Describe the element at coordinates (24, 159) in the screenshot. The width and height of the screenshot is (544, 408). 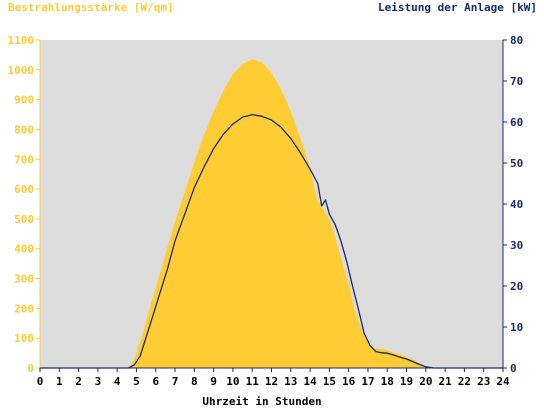
I see `left-tick-label: 700` at that location.